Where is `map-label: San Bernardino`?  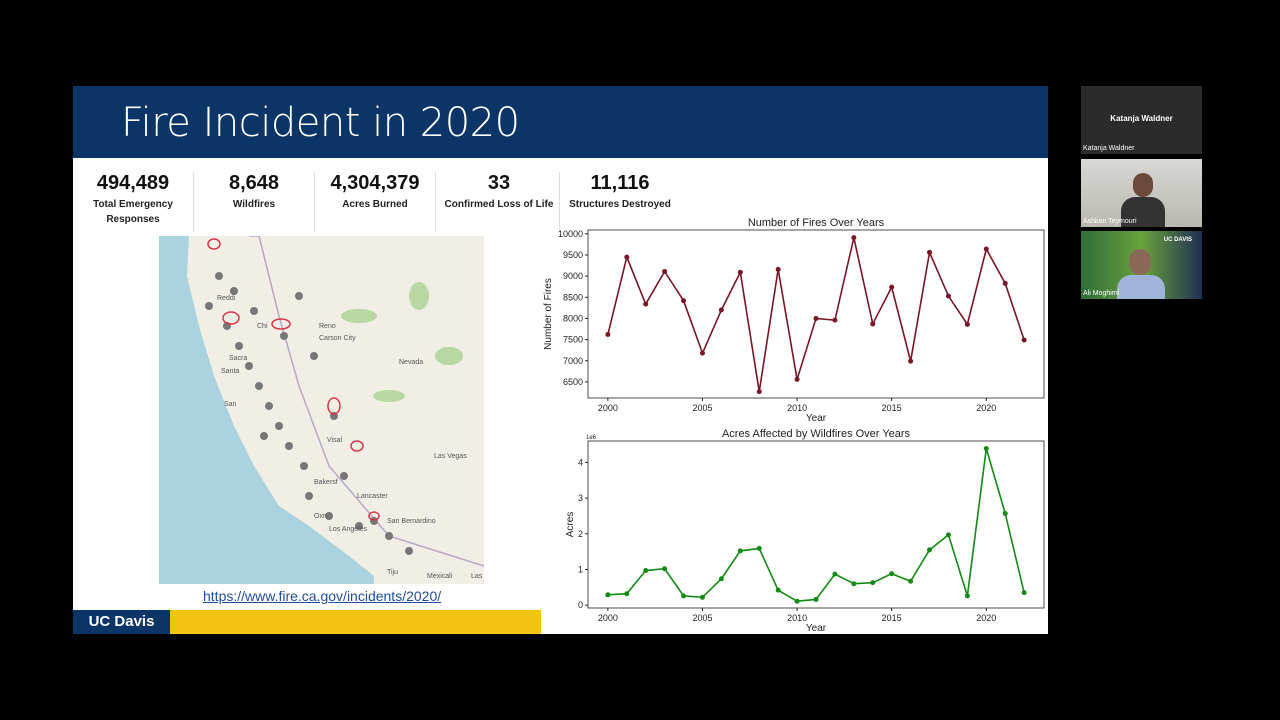 map-label: San Bernardino is located at coordinates (411, 521).